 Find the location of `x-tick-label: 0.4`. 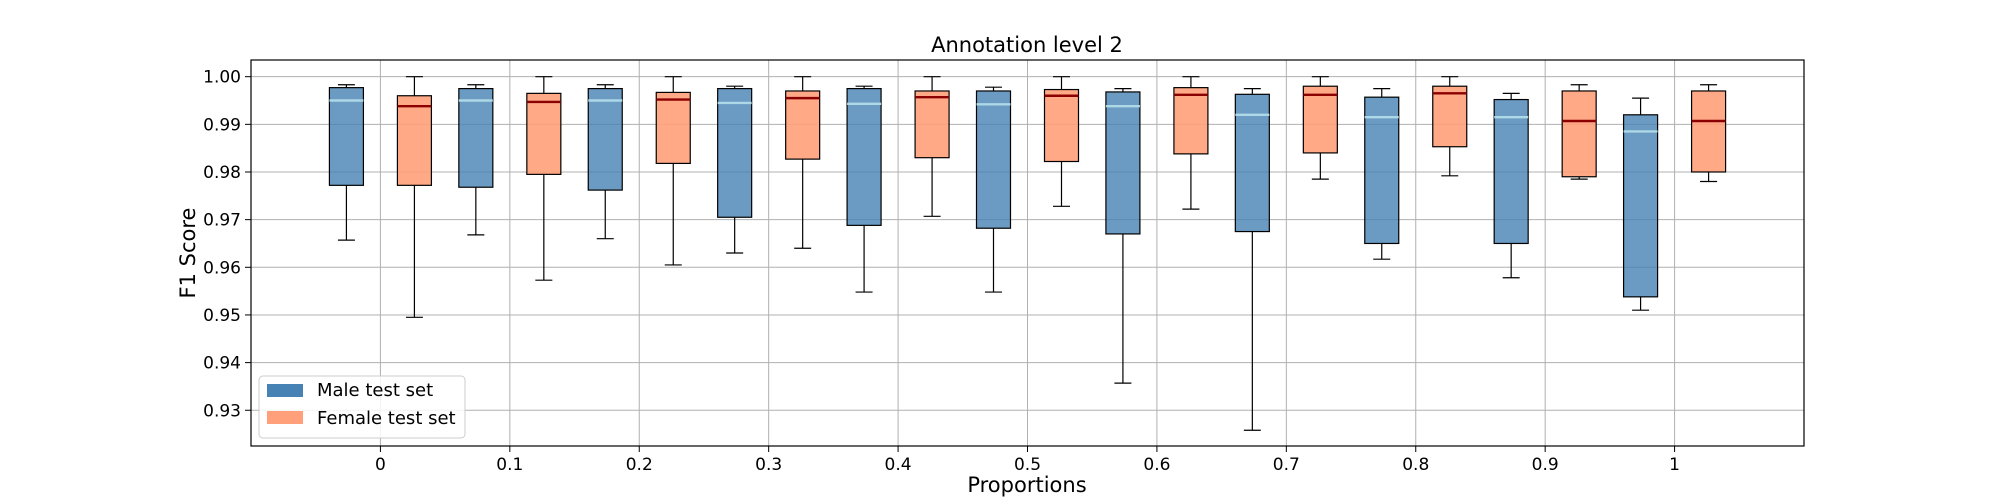

x-tick-label: 0.4 is located at coordinates (898, 465).